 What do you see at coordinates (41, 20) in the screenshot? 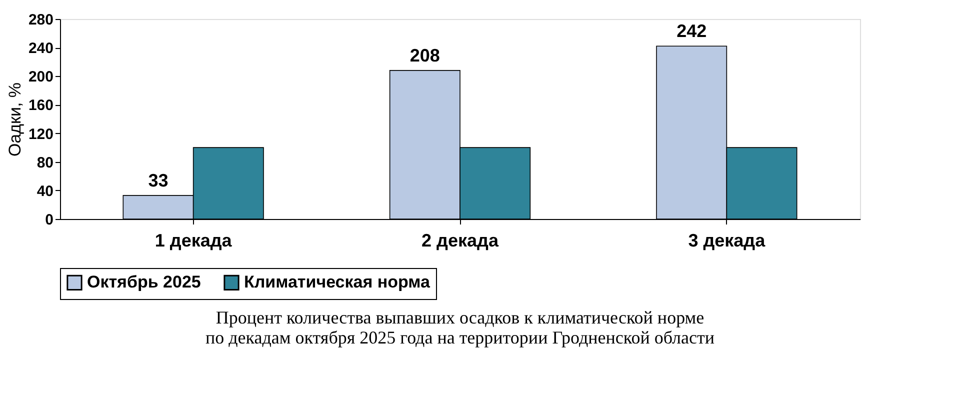
I see `y-tick-label: 280` at bounding box center [41, 20].